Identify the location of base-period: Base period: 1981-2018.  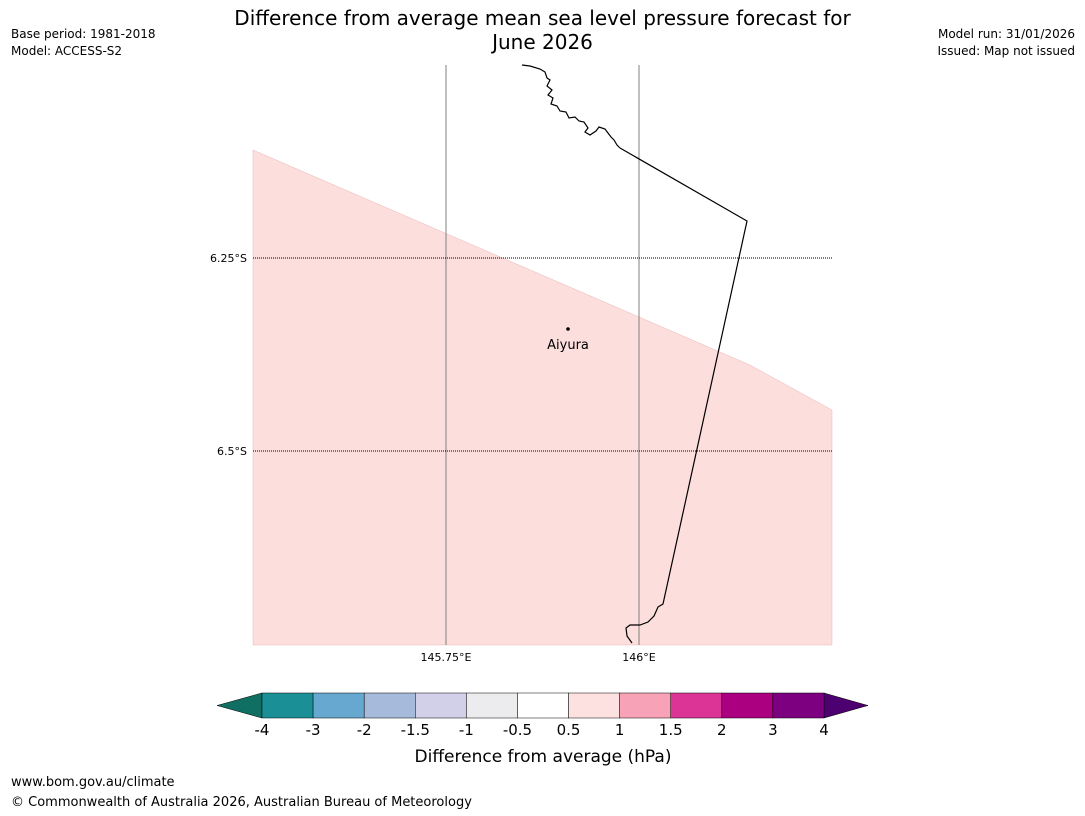
(83, 34).